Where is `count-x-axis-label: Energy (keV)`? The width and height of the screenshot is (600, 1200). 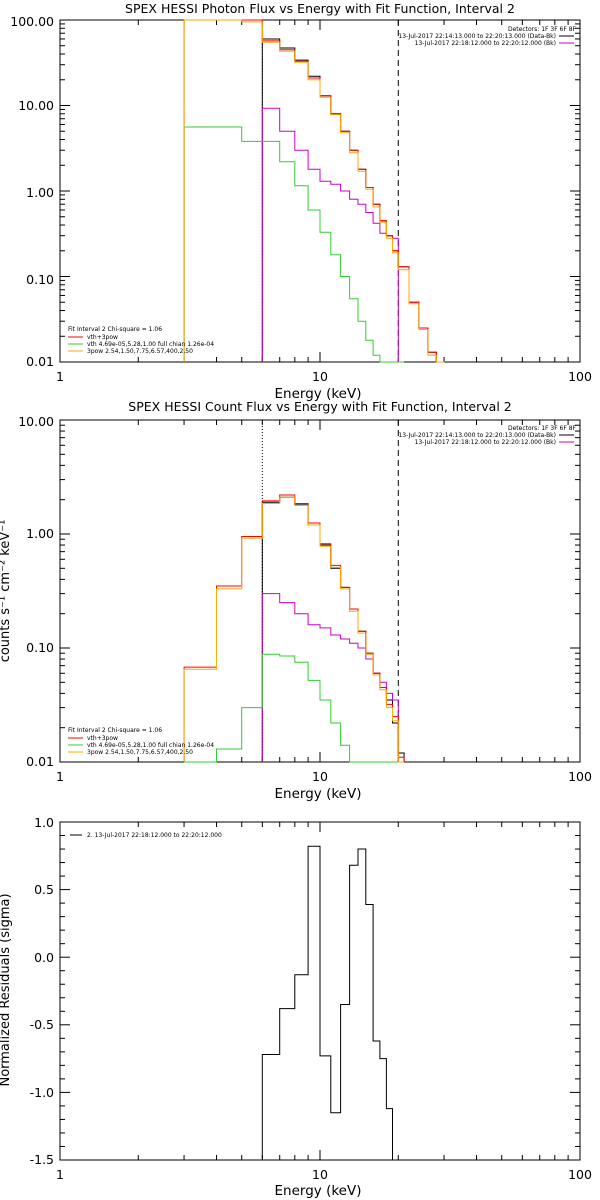
count-x-axis-label: Energy (keV) is located at coordinates (318, 794).